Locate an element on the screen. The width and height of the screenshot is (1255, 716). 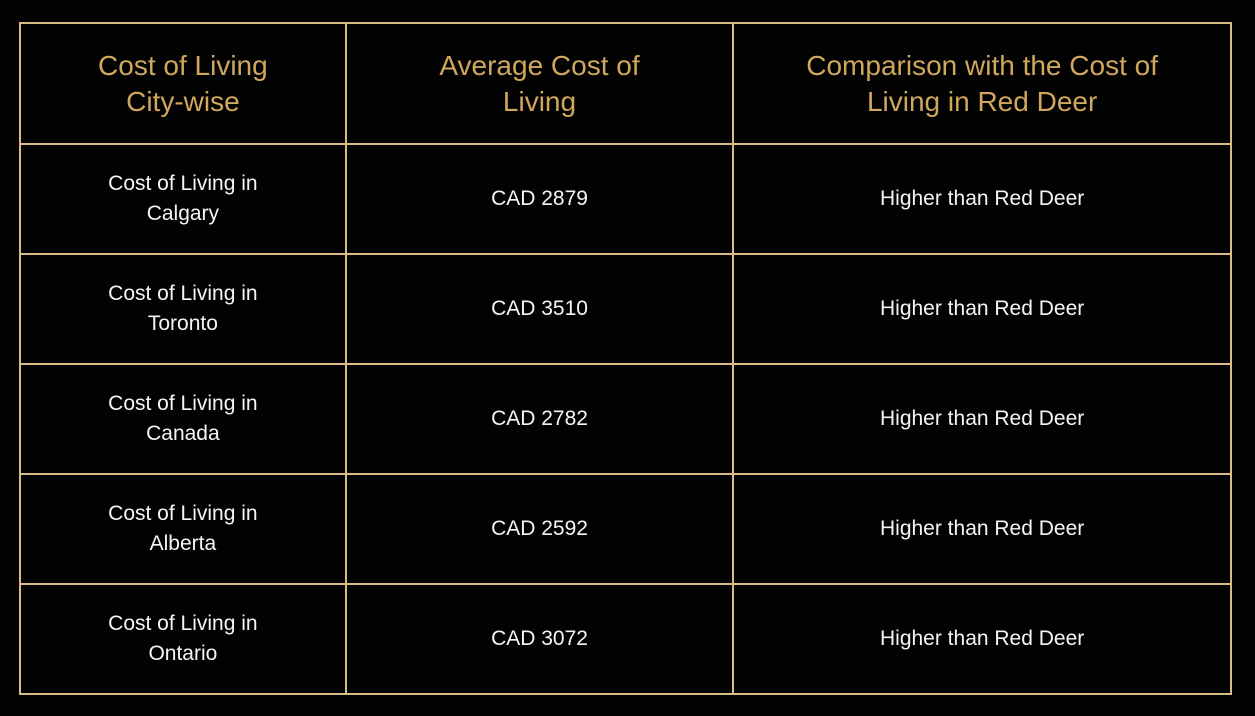
cell-city: Cost of Living in Ontario is located at coordinates (183, 639).